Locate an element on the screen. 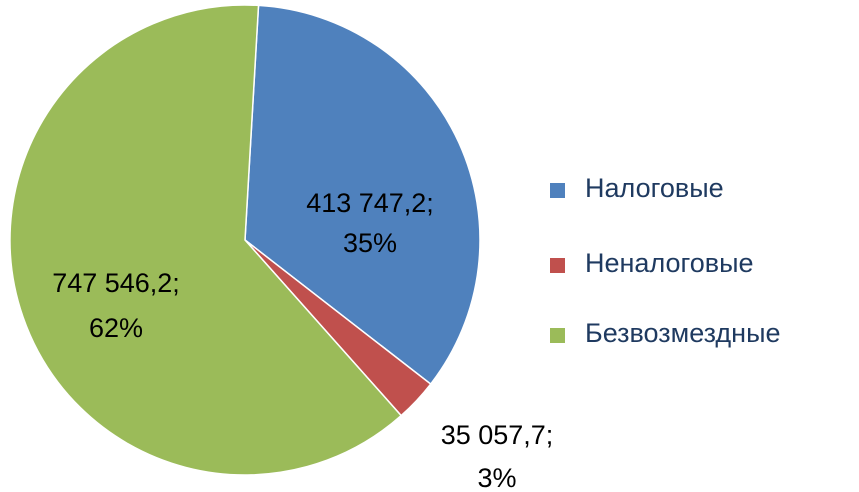  legend-label: Налоговые is located at coordinates (654, 188).